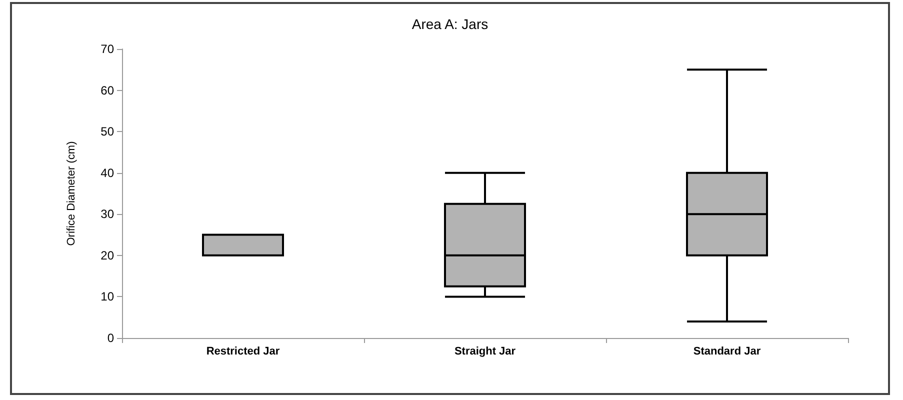 This screenshot has height=400, width=903. I want to click on y-tick-label: 70, so click(107, 49).